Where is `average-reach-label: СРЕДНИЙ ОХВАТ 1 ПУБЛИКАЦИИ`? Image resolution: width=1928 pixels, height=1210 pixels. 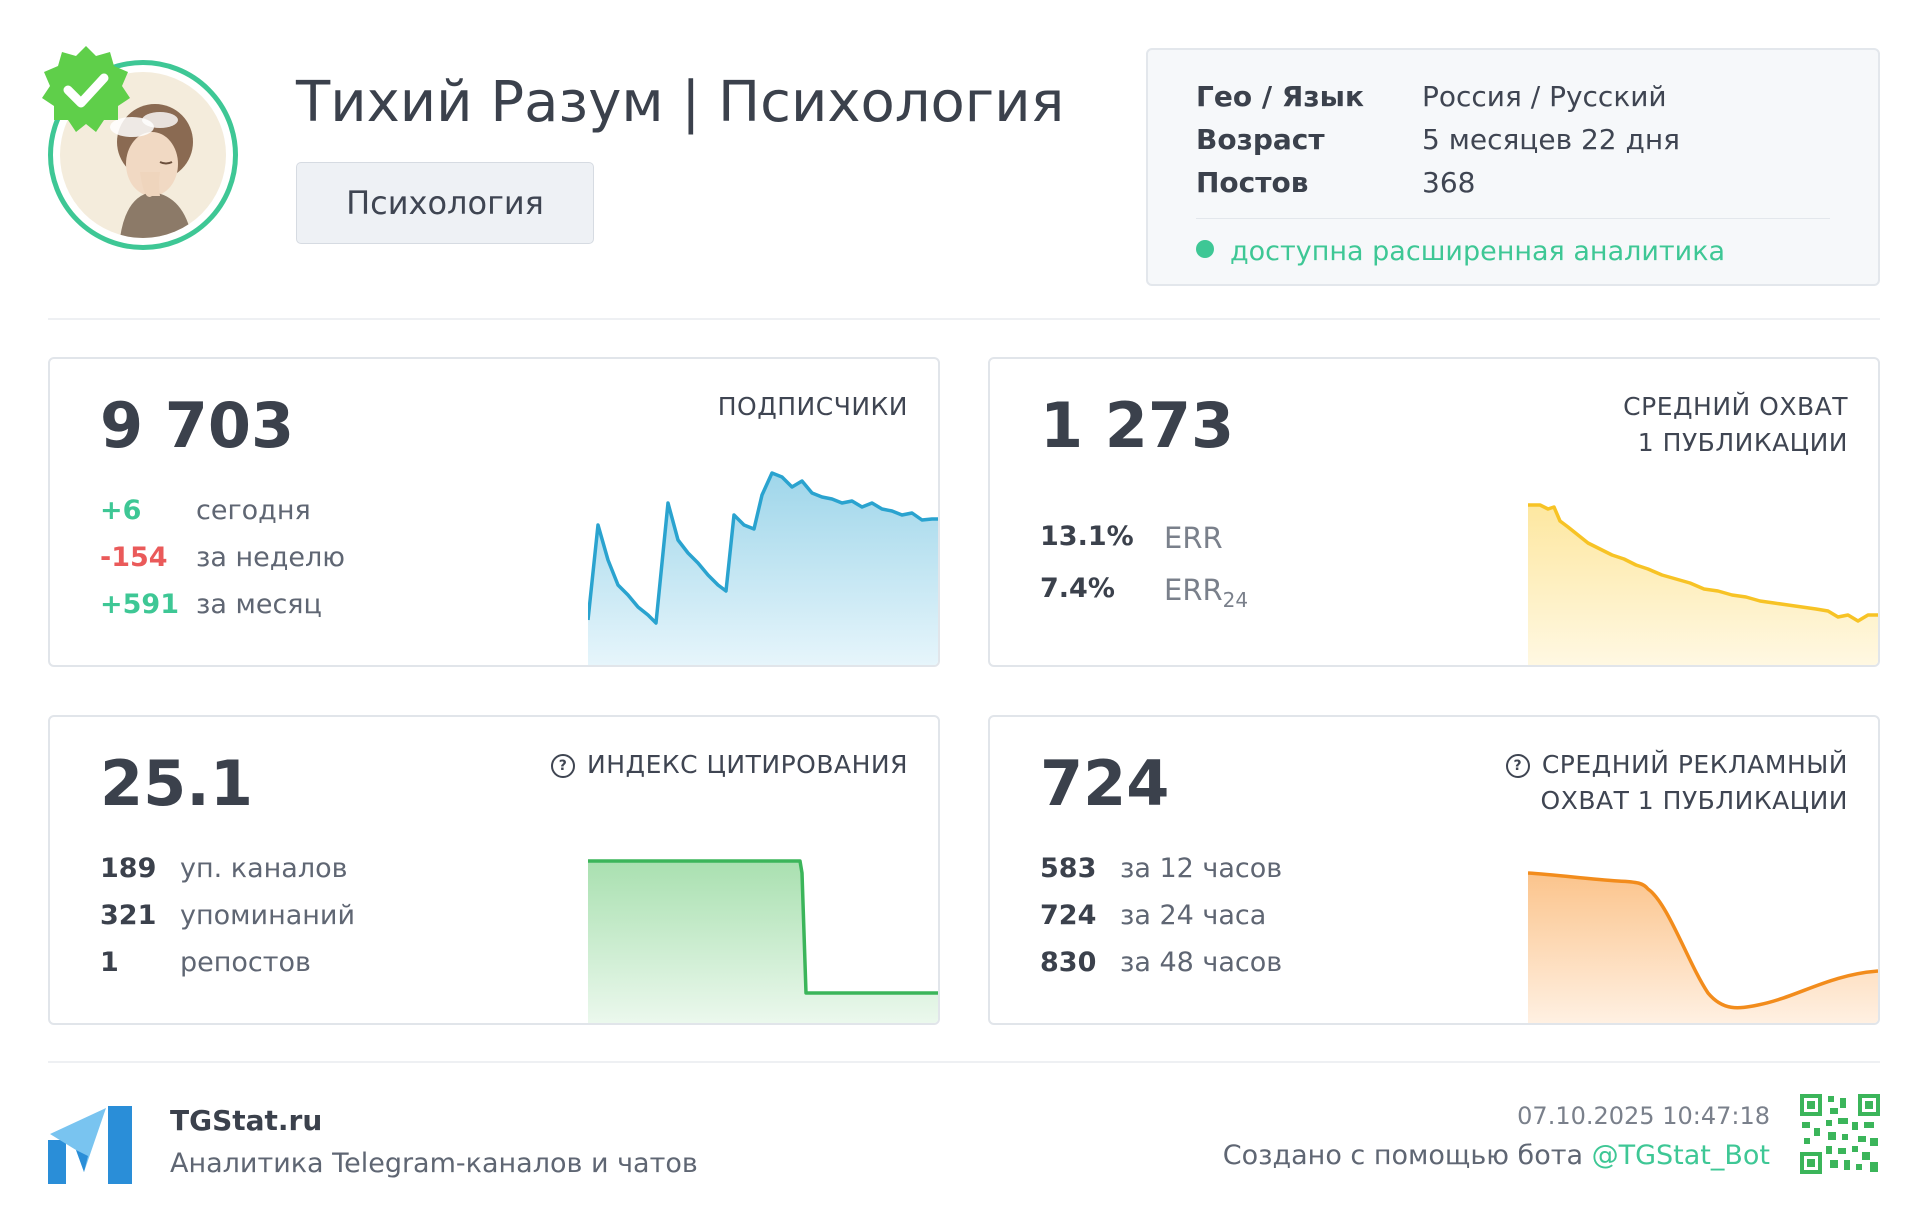
average-reach-label: СРЕДНИЙ ОХВАТ 1 ПУБЛИКАЦИИ is located at coordinates (1735, 425).